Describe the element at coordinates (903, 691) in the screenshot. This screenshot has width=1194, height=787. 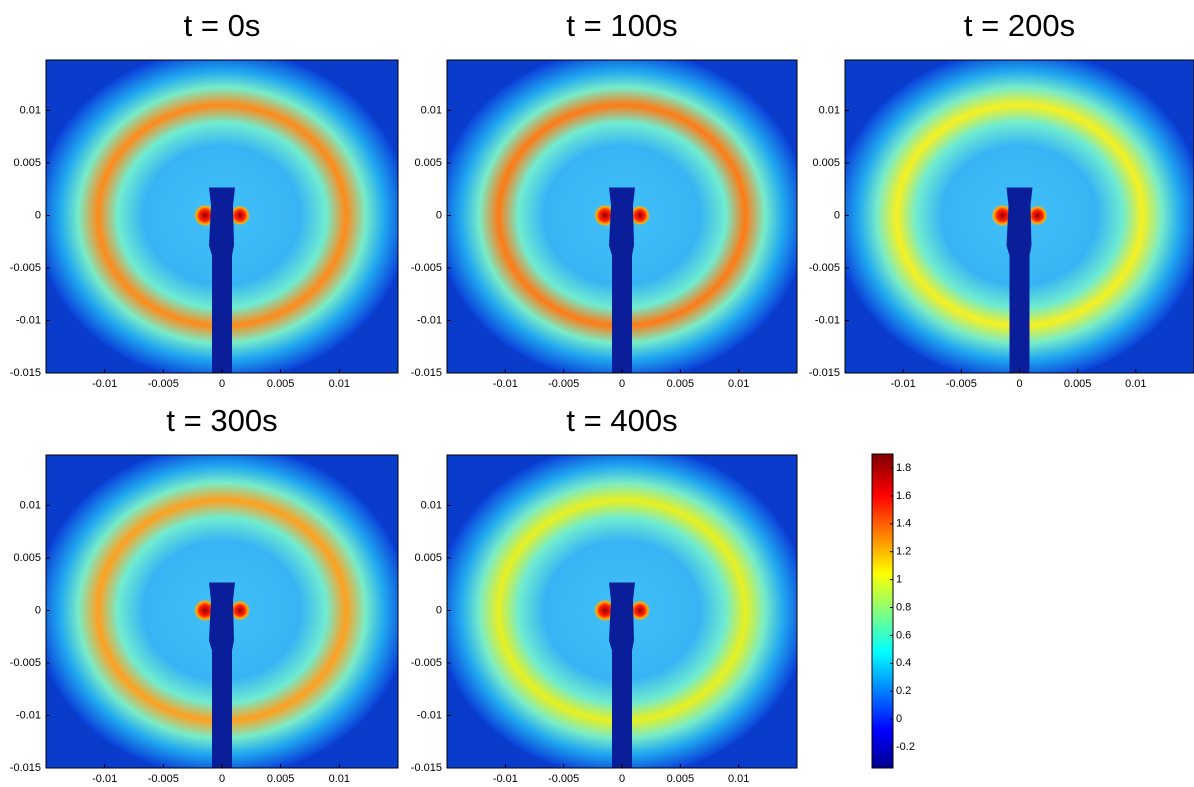
I see `colorbar-tick-label: 0.2` at that location.